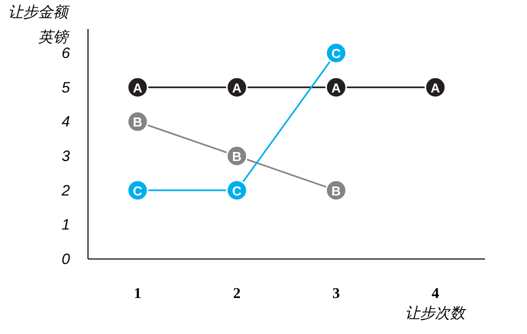 This screenshot has height=334, width=527. What do you see at coordinates (66, 87) in the screenshot?
I see `y-tick-label: 5` at bounding box center [66, 87].